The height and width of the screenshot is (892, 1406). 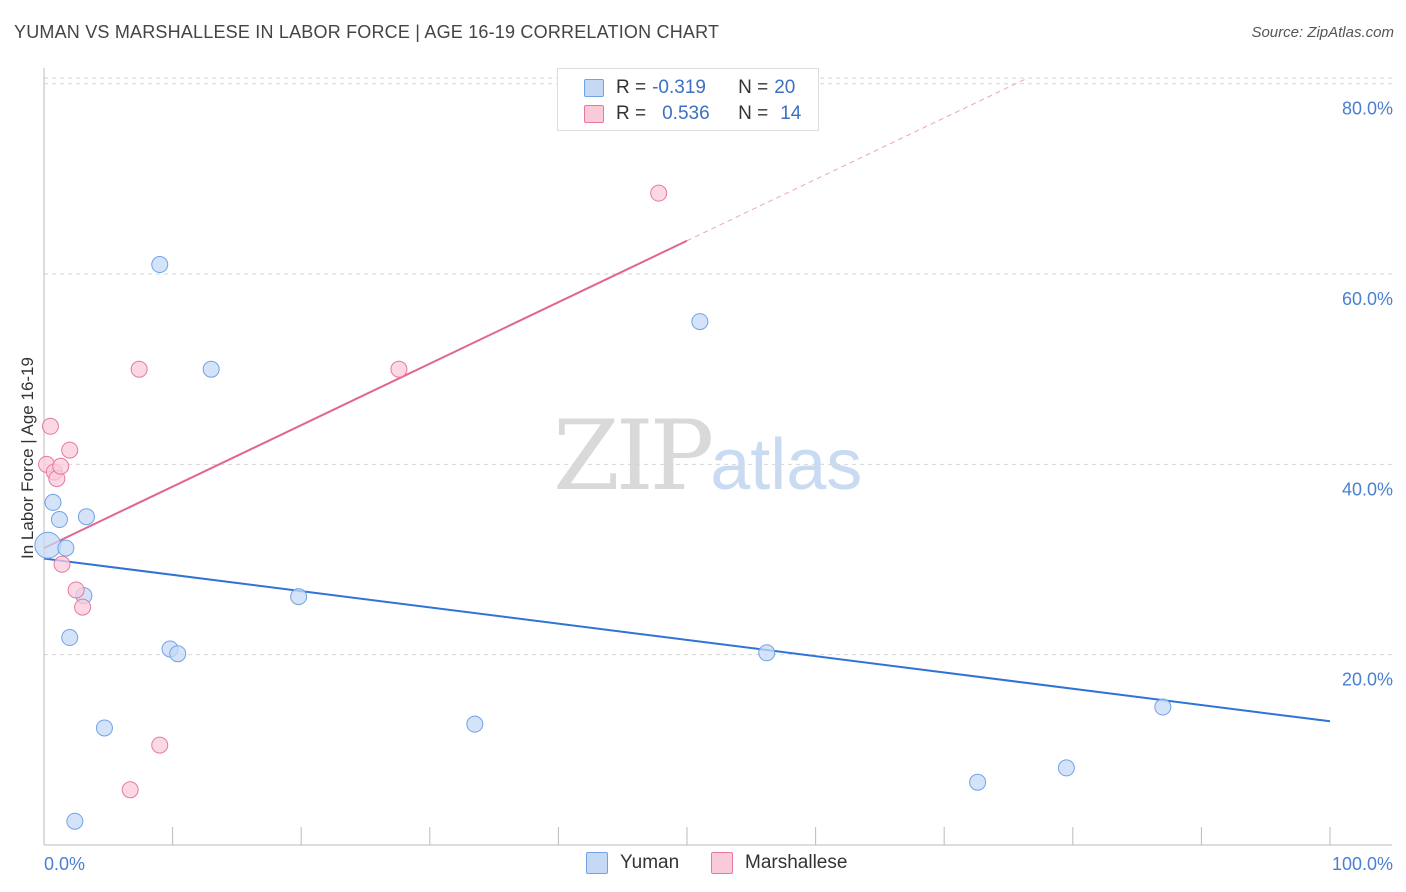 I want to click on watermark-atlas: atlas, so click(x=786, y=465).